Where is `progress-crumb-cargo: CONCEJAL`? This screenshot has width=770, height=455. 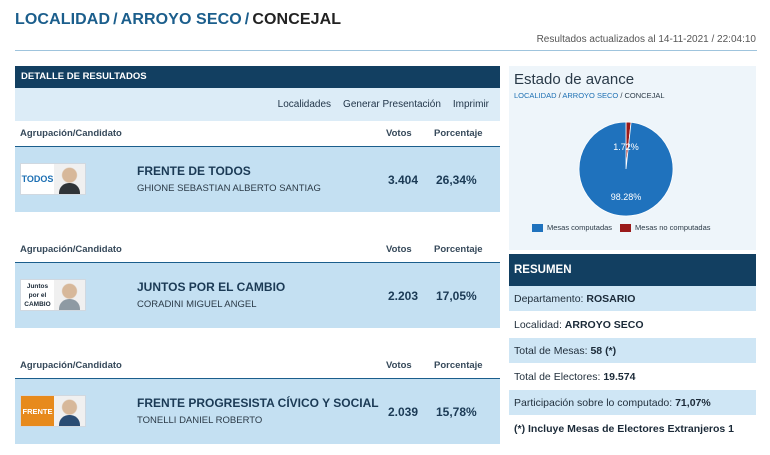 progress-crumb-cargo: CONCEJAL is located at coordinates (644, 95).